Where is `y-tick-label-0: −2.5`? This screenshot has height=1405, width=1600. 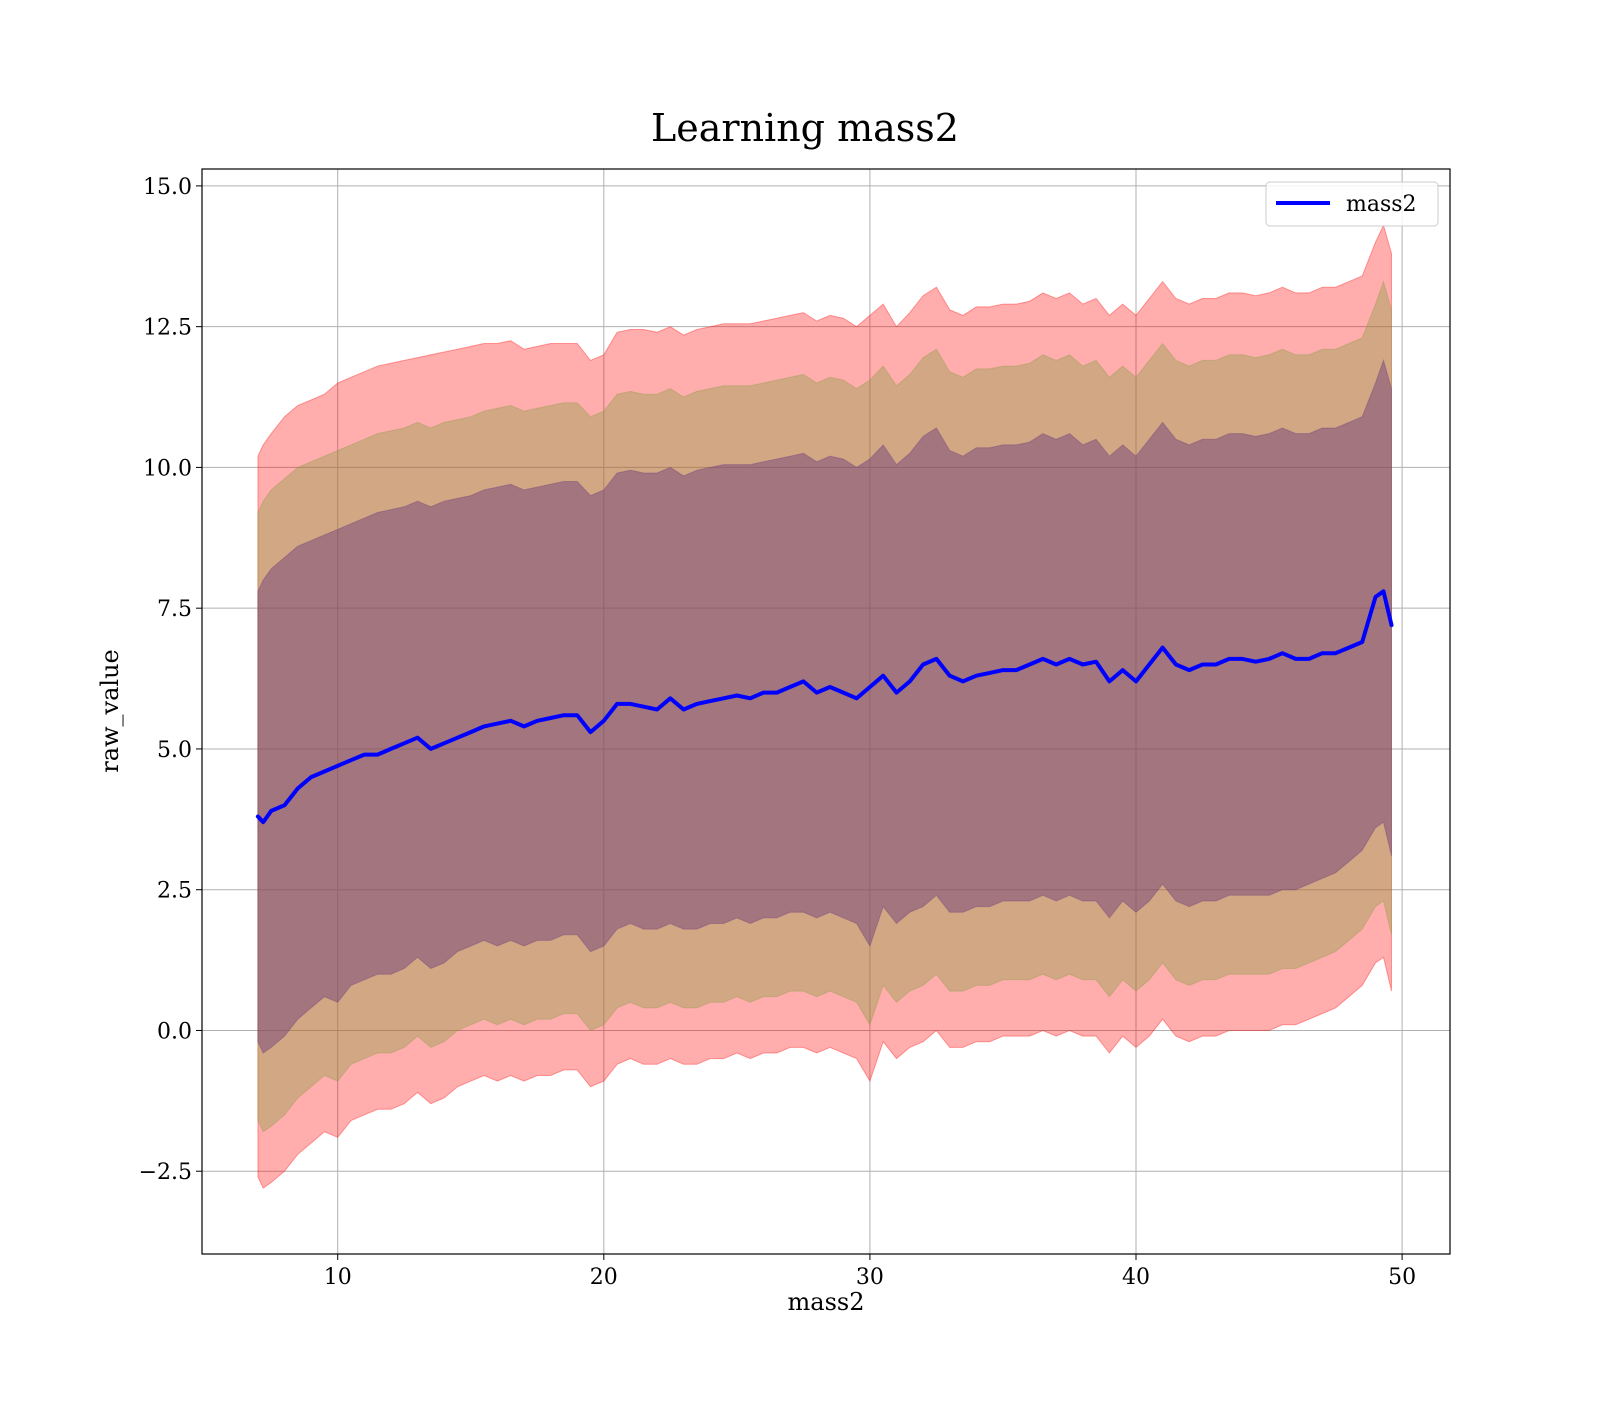 y-tick-label-0: −2.5 is located at coordinates (165, 1172).